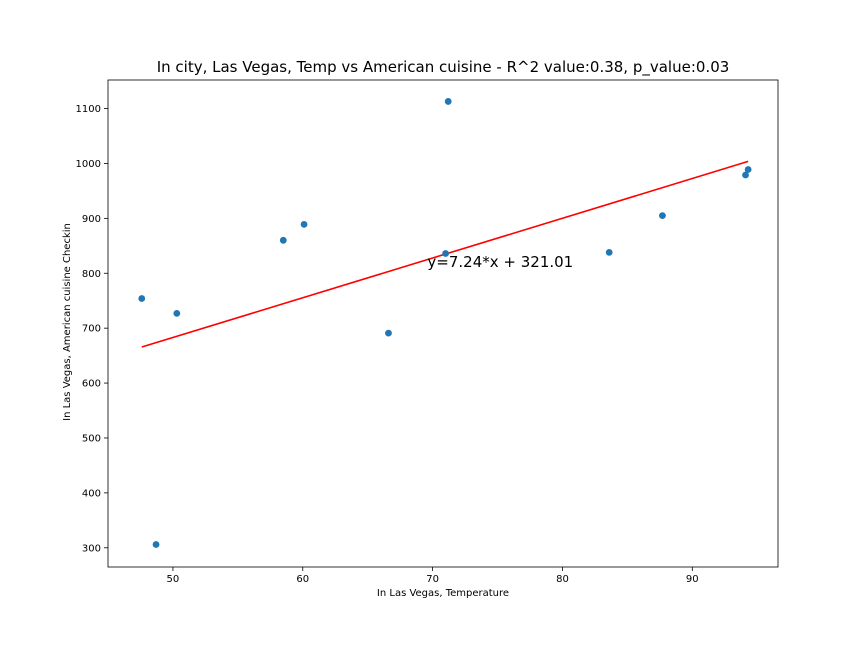 The width and height of the screenshot is (864, 648). Describe the element at coordinates (91, 493) in the screenshot. I see `y-tick-label: 400` at that location.